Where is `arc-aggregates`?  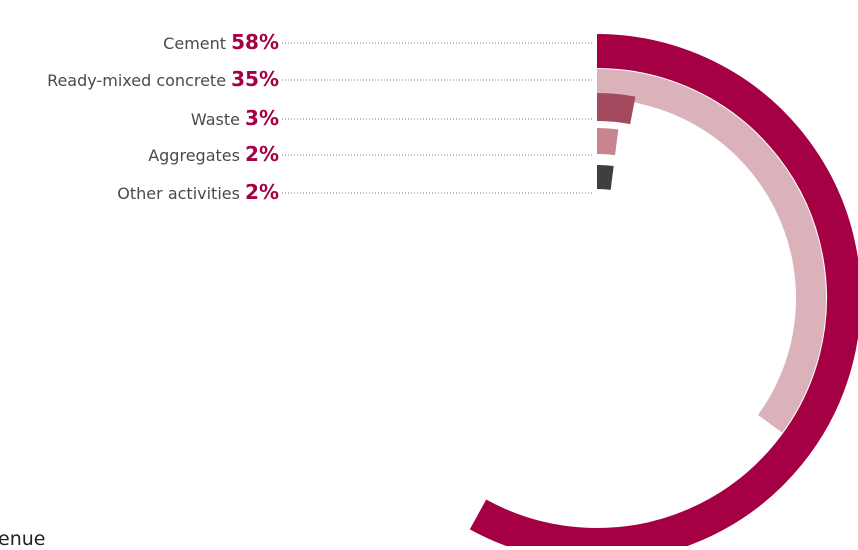
arc-aggregates is located at coordinates (607, 142).